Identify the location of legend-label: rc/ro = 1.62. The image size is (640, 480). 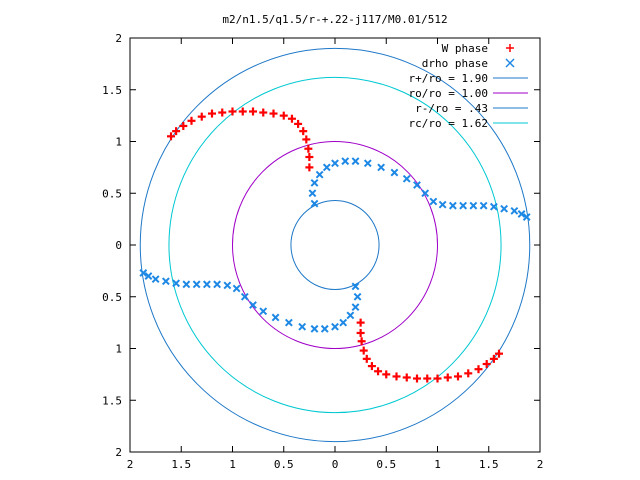
(448, 123).